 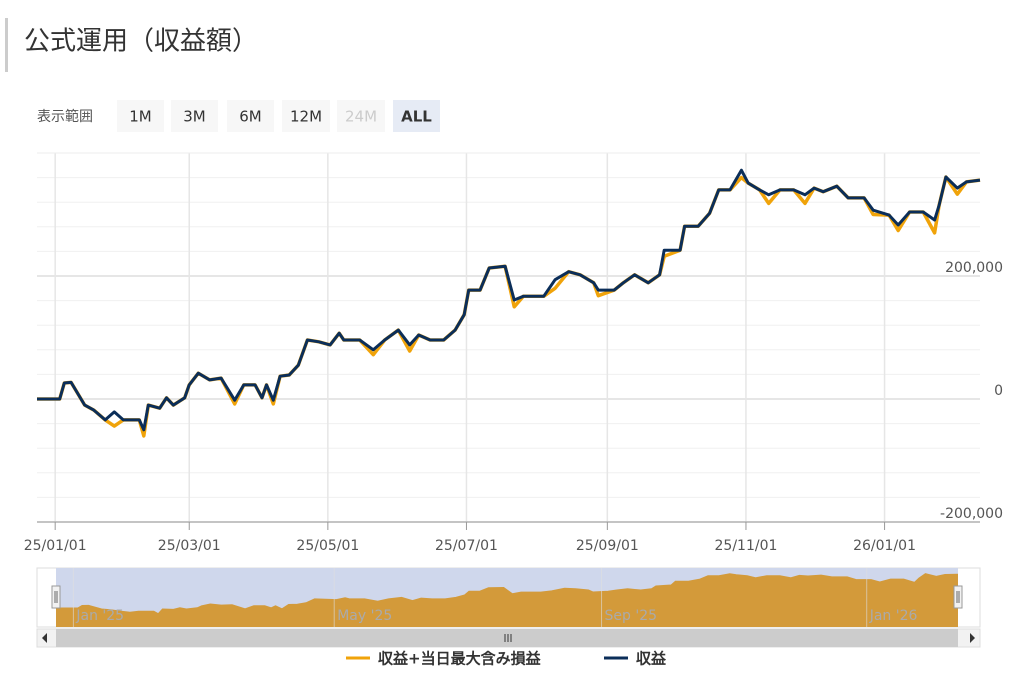 I want to click on range-button-label: 3M, so click(x=194, y=117).